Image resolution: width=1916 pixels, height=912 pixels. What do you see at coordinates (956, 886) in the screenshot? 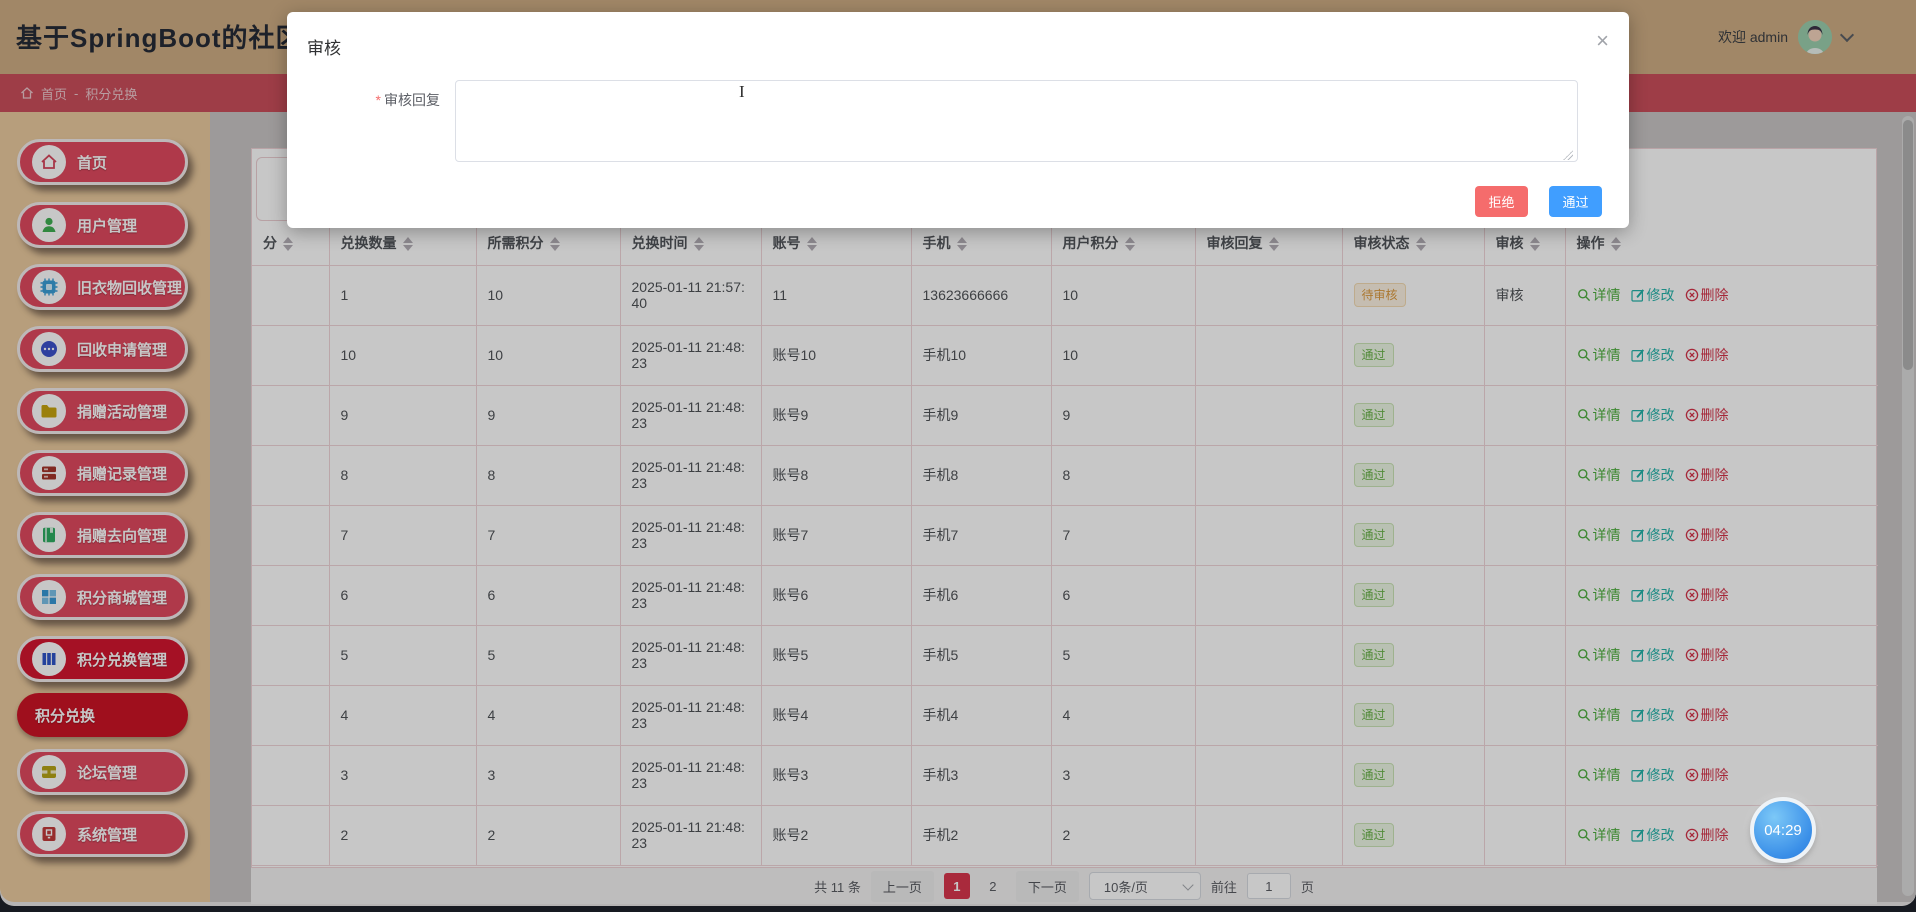
I see `page-button-1: 1` at bounding box center [956, 886].